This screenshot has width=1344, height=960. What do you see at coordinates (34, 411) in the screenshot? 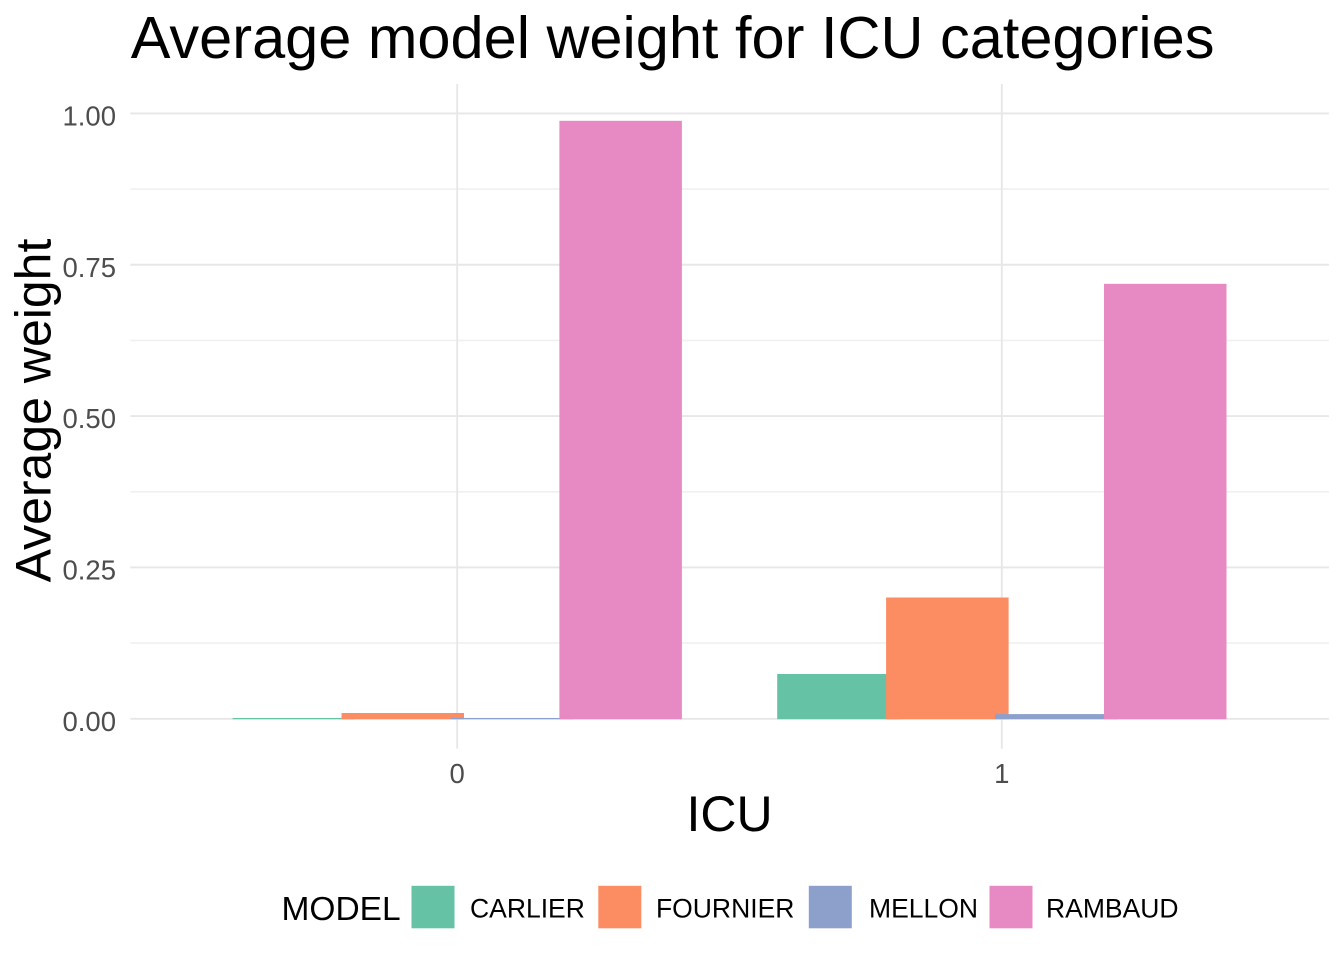
I see `svg-text: Average weight` at bounding box center [34, 411].